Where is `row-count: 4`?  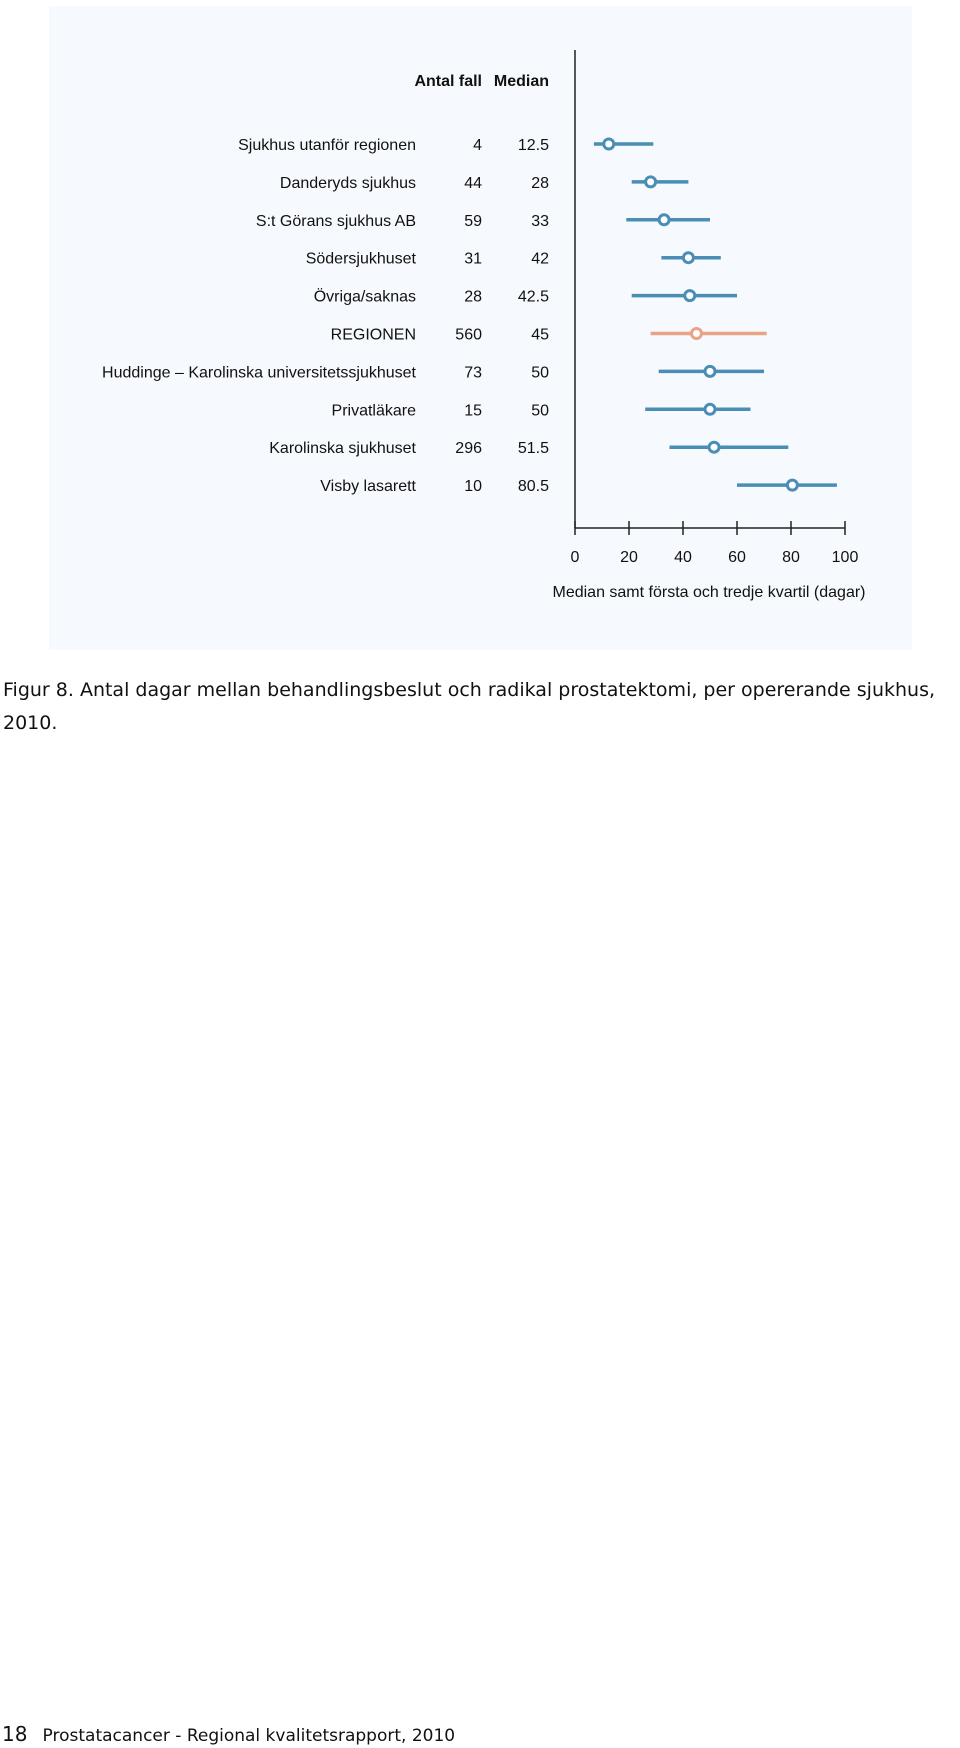
row-count: 4 is located at coordinates (477, 145).